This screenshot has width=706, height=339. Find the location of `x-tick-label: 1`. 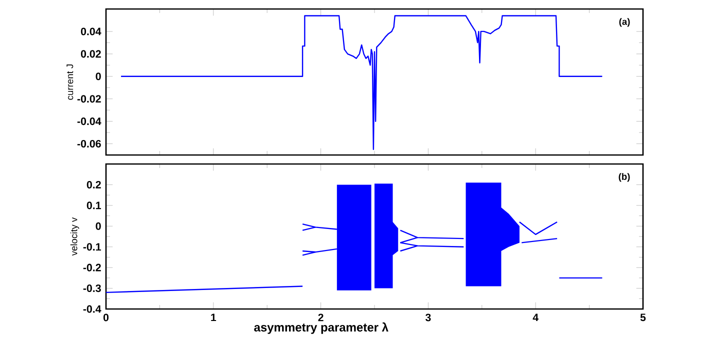

x-tick-label: 1 is located at coordinates (213, 318).